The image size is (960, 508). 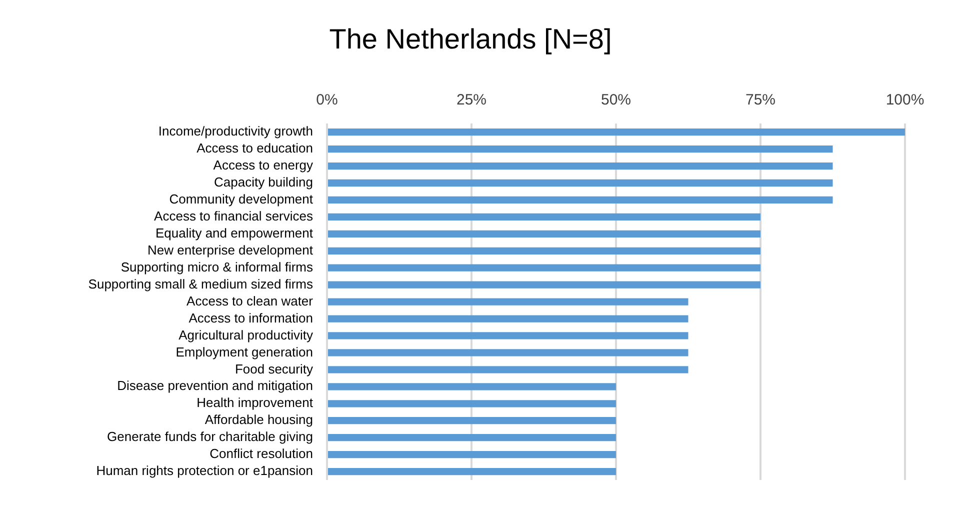 What do you see at coordinates (234, 232) in the screenshot?
I see `y-tick-label: Equality and empowerment` at bounding box center [234, 232].